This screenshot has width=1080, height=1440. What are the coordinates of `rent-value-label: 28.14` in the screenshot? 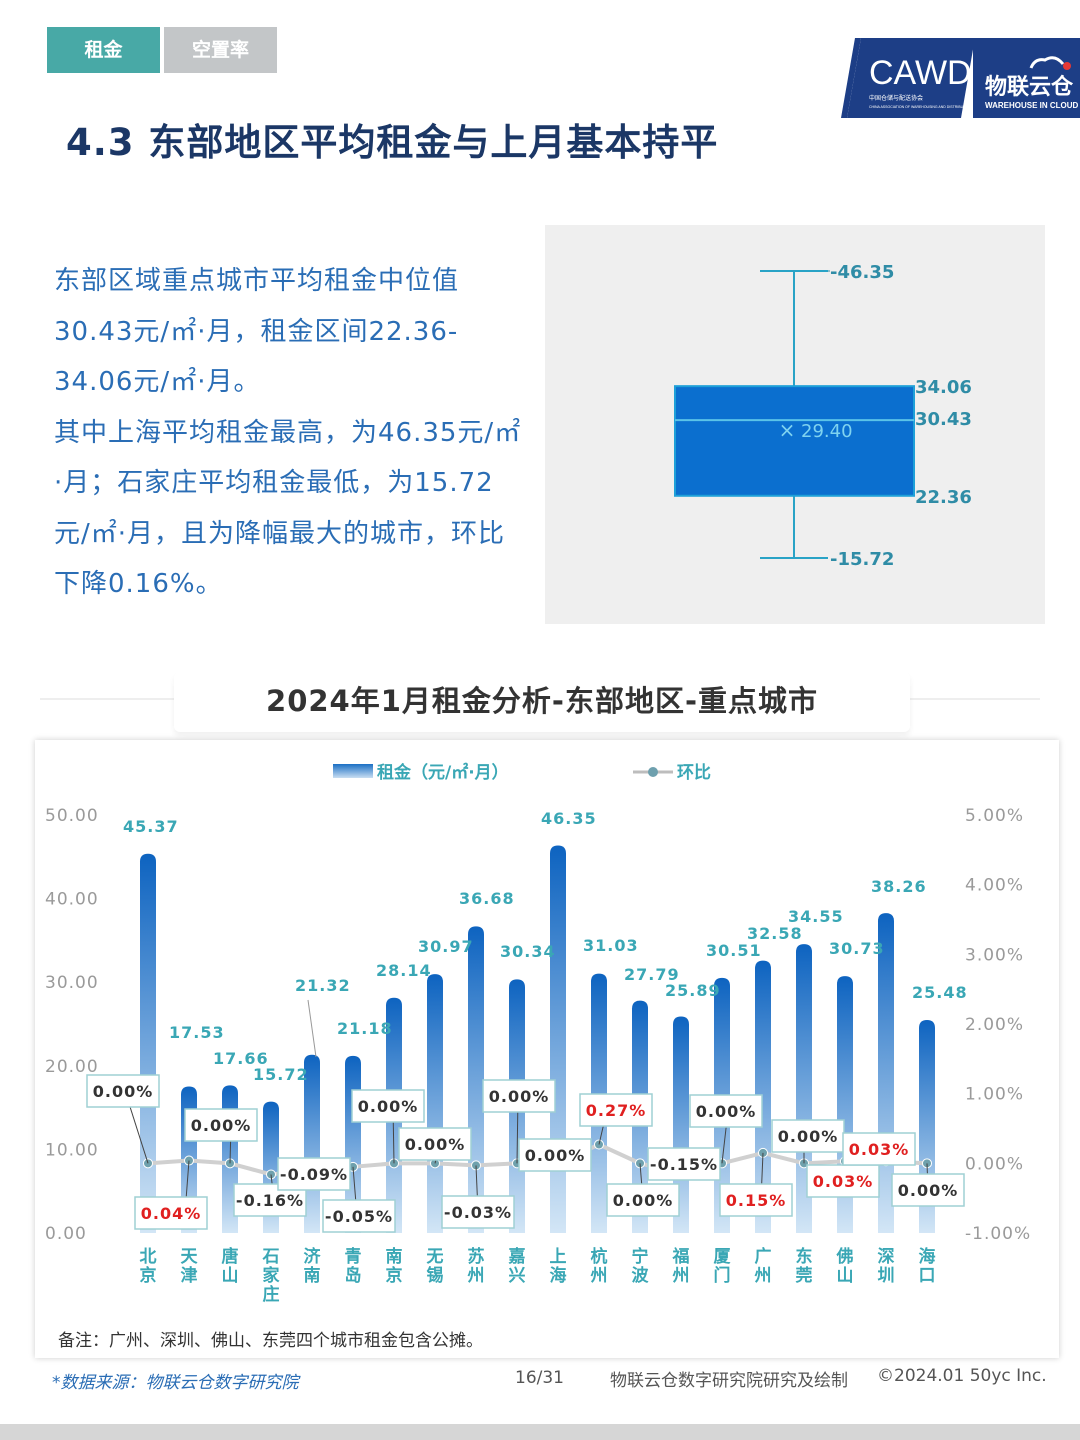 It's located at (404, 970).